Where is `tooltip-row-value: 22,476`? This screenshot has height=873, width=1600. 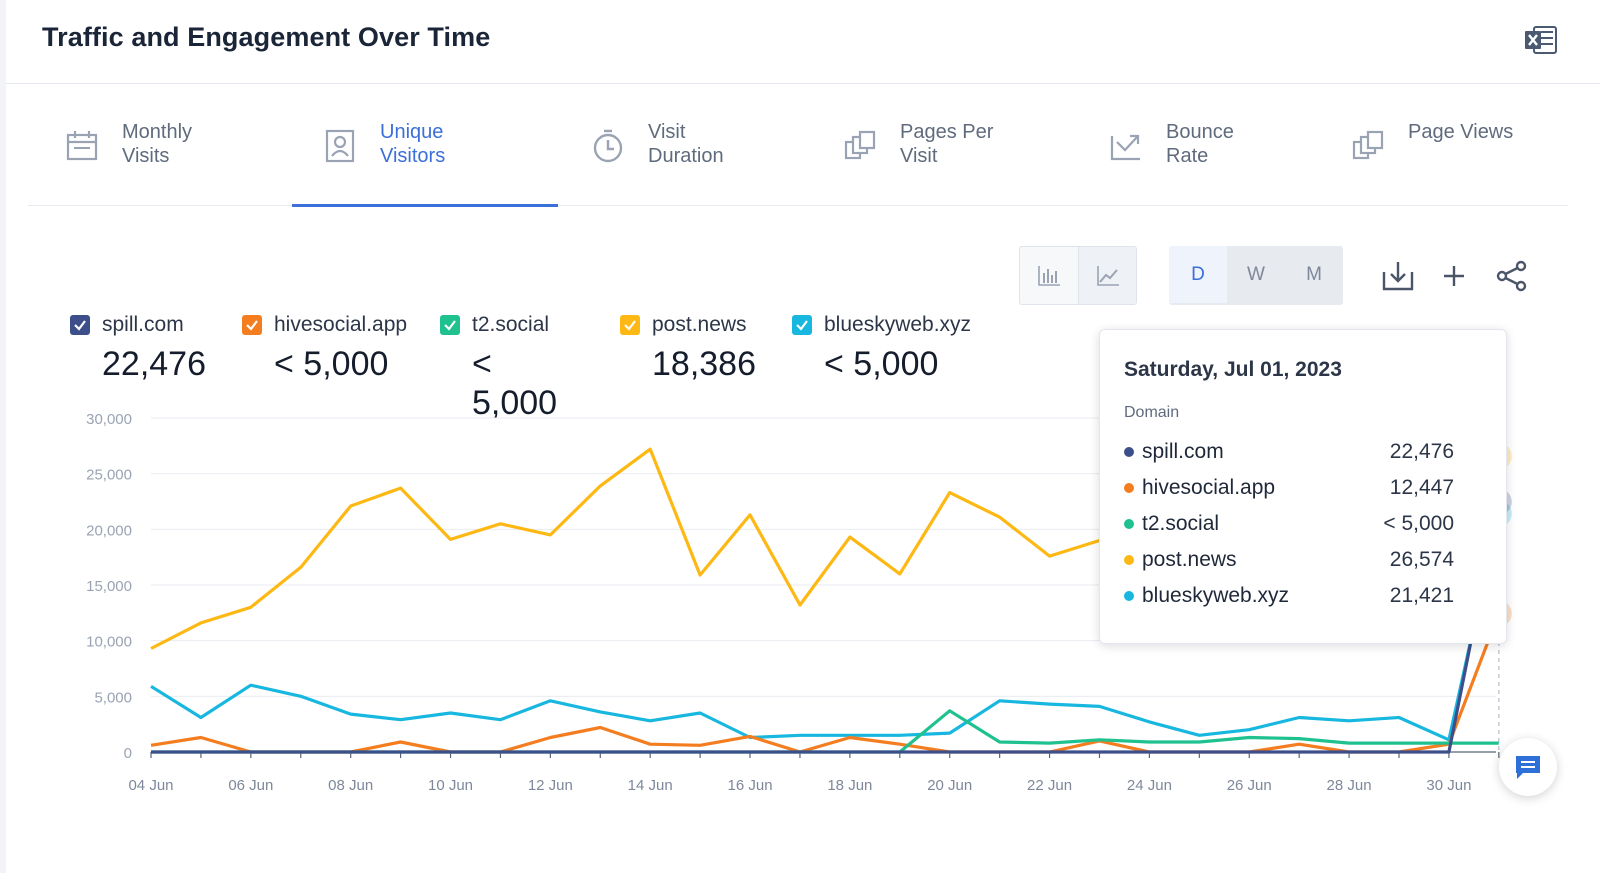 tooltip-row-value: 22,476 is located at coordinates (1421, 451).